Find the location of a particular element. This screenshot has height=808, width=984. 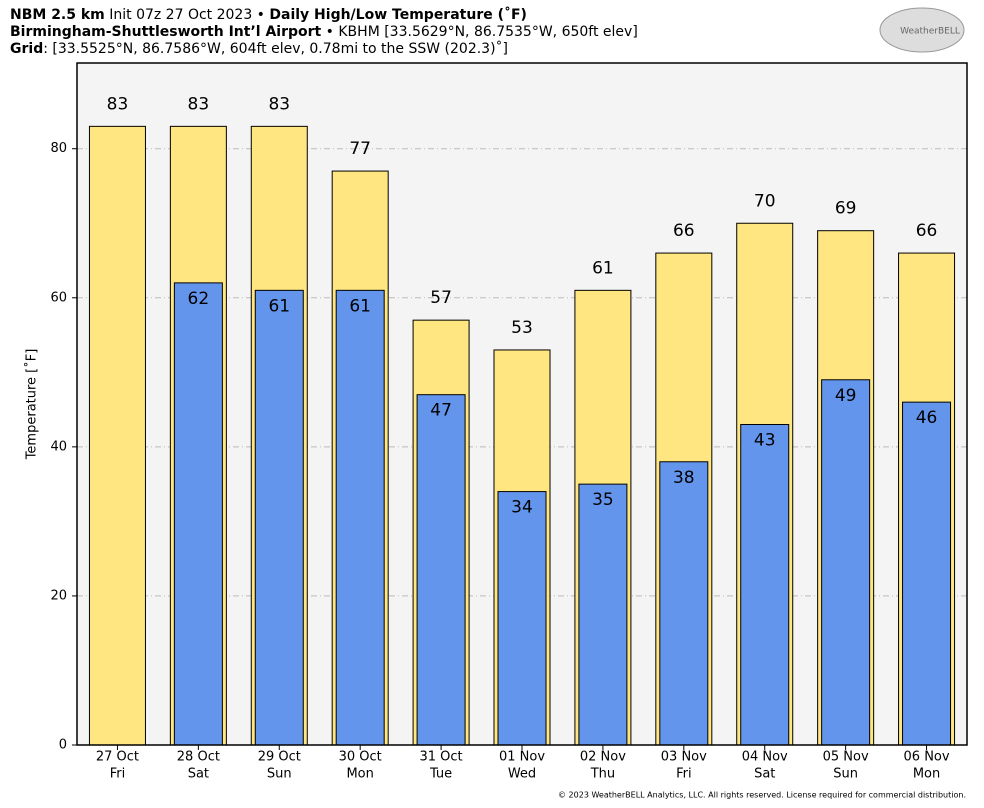

logo-text: WeatherBELL is located at coordinates (930, 32).